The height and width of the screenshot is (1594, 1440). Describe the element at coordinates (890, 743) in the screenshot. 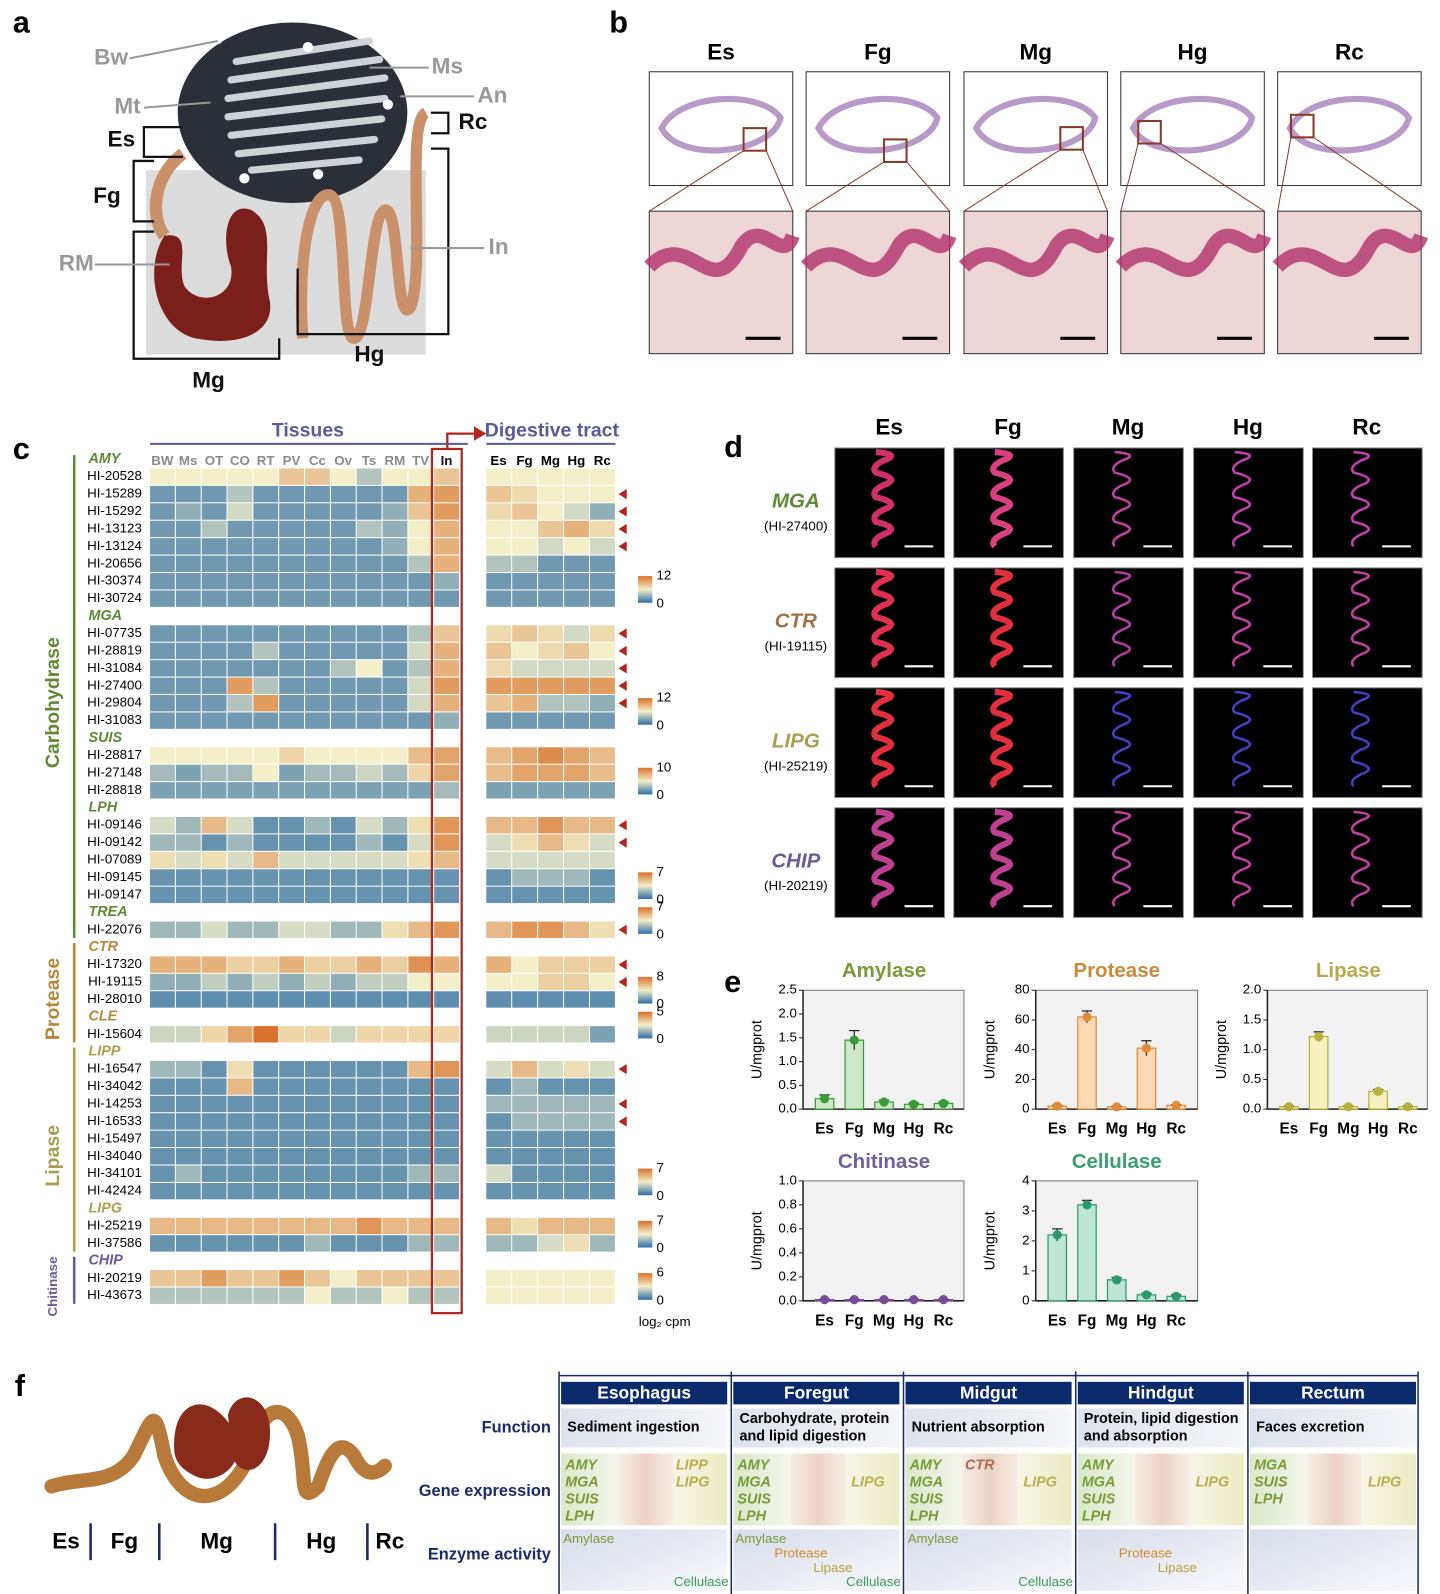

I see `fluorescence-image` at that location.